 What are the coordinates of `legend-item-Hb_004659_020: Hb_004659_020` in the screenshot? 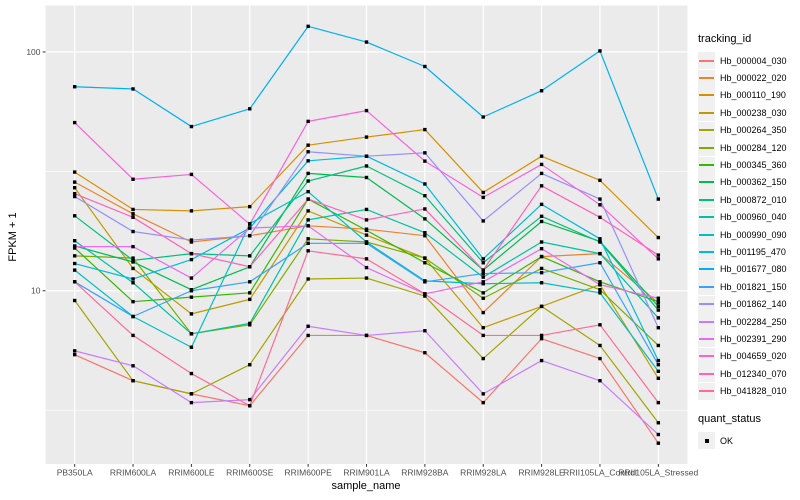 It's located at (748, 356).